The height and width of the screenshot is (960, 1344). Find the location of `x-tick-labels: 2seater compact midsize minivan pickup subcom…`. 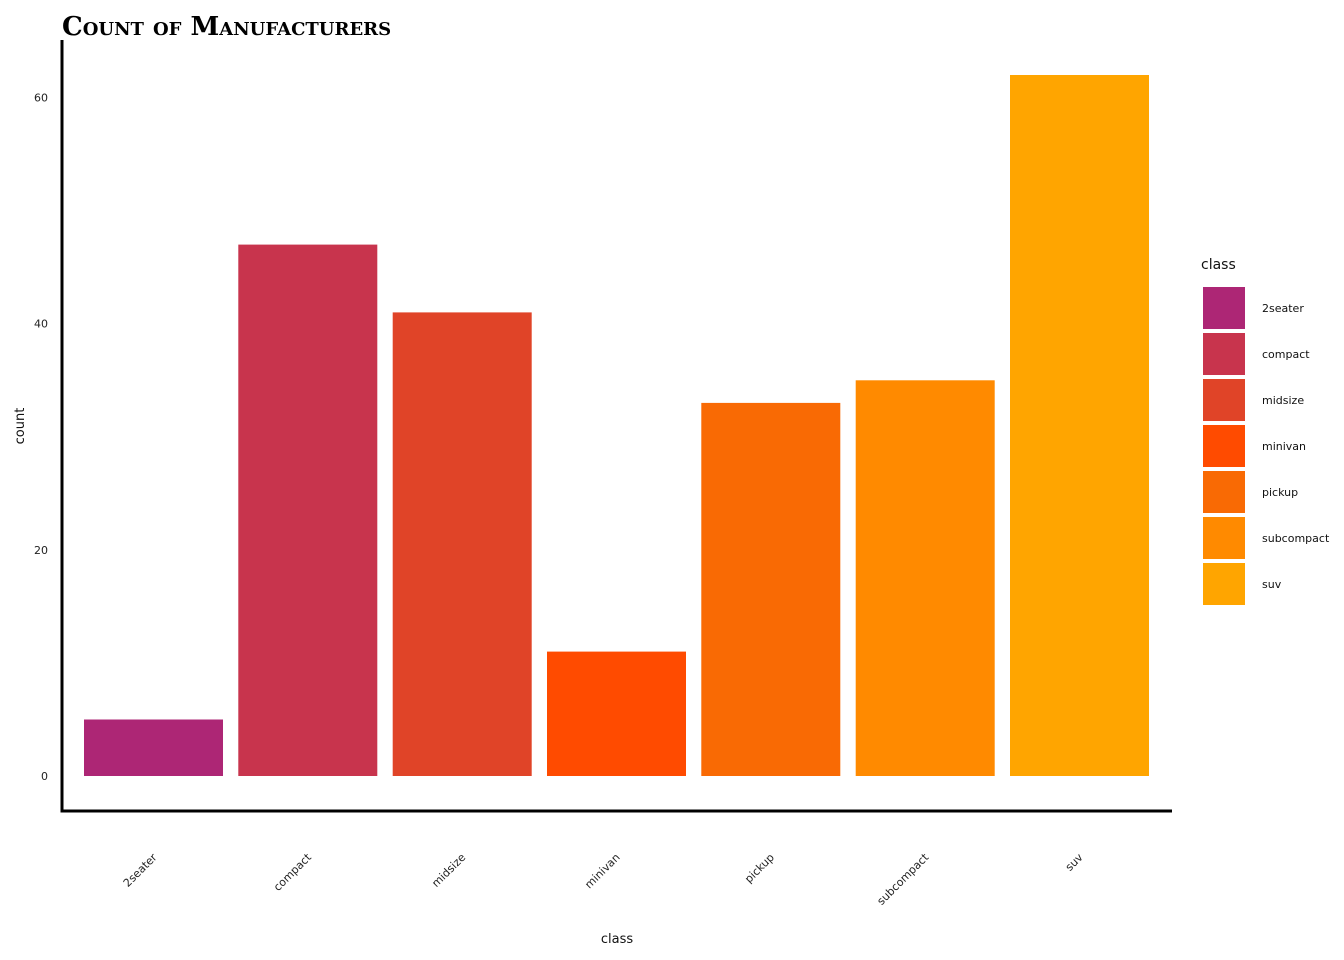

x-tick-labels: 2seater compact midsize minivan pickup subcom… is located at coordinates (603, 878).